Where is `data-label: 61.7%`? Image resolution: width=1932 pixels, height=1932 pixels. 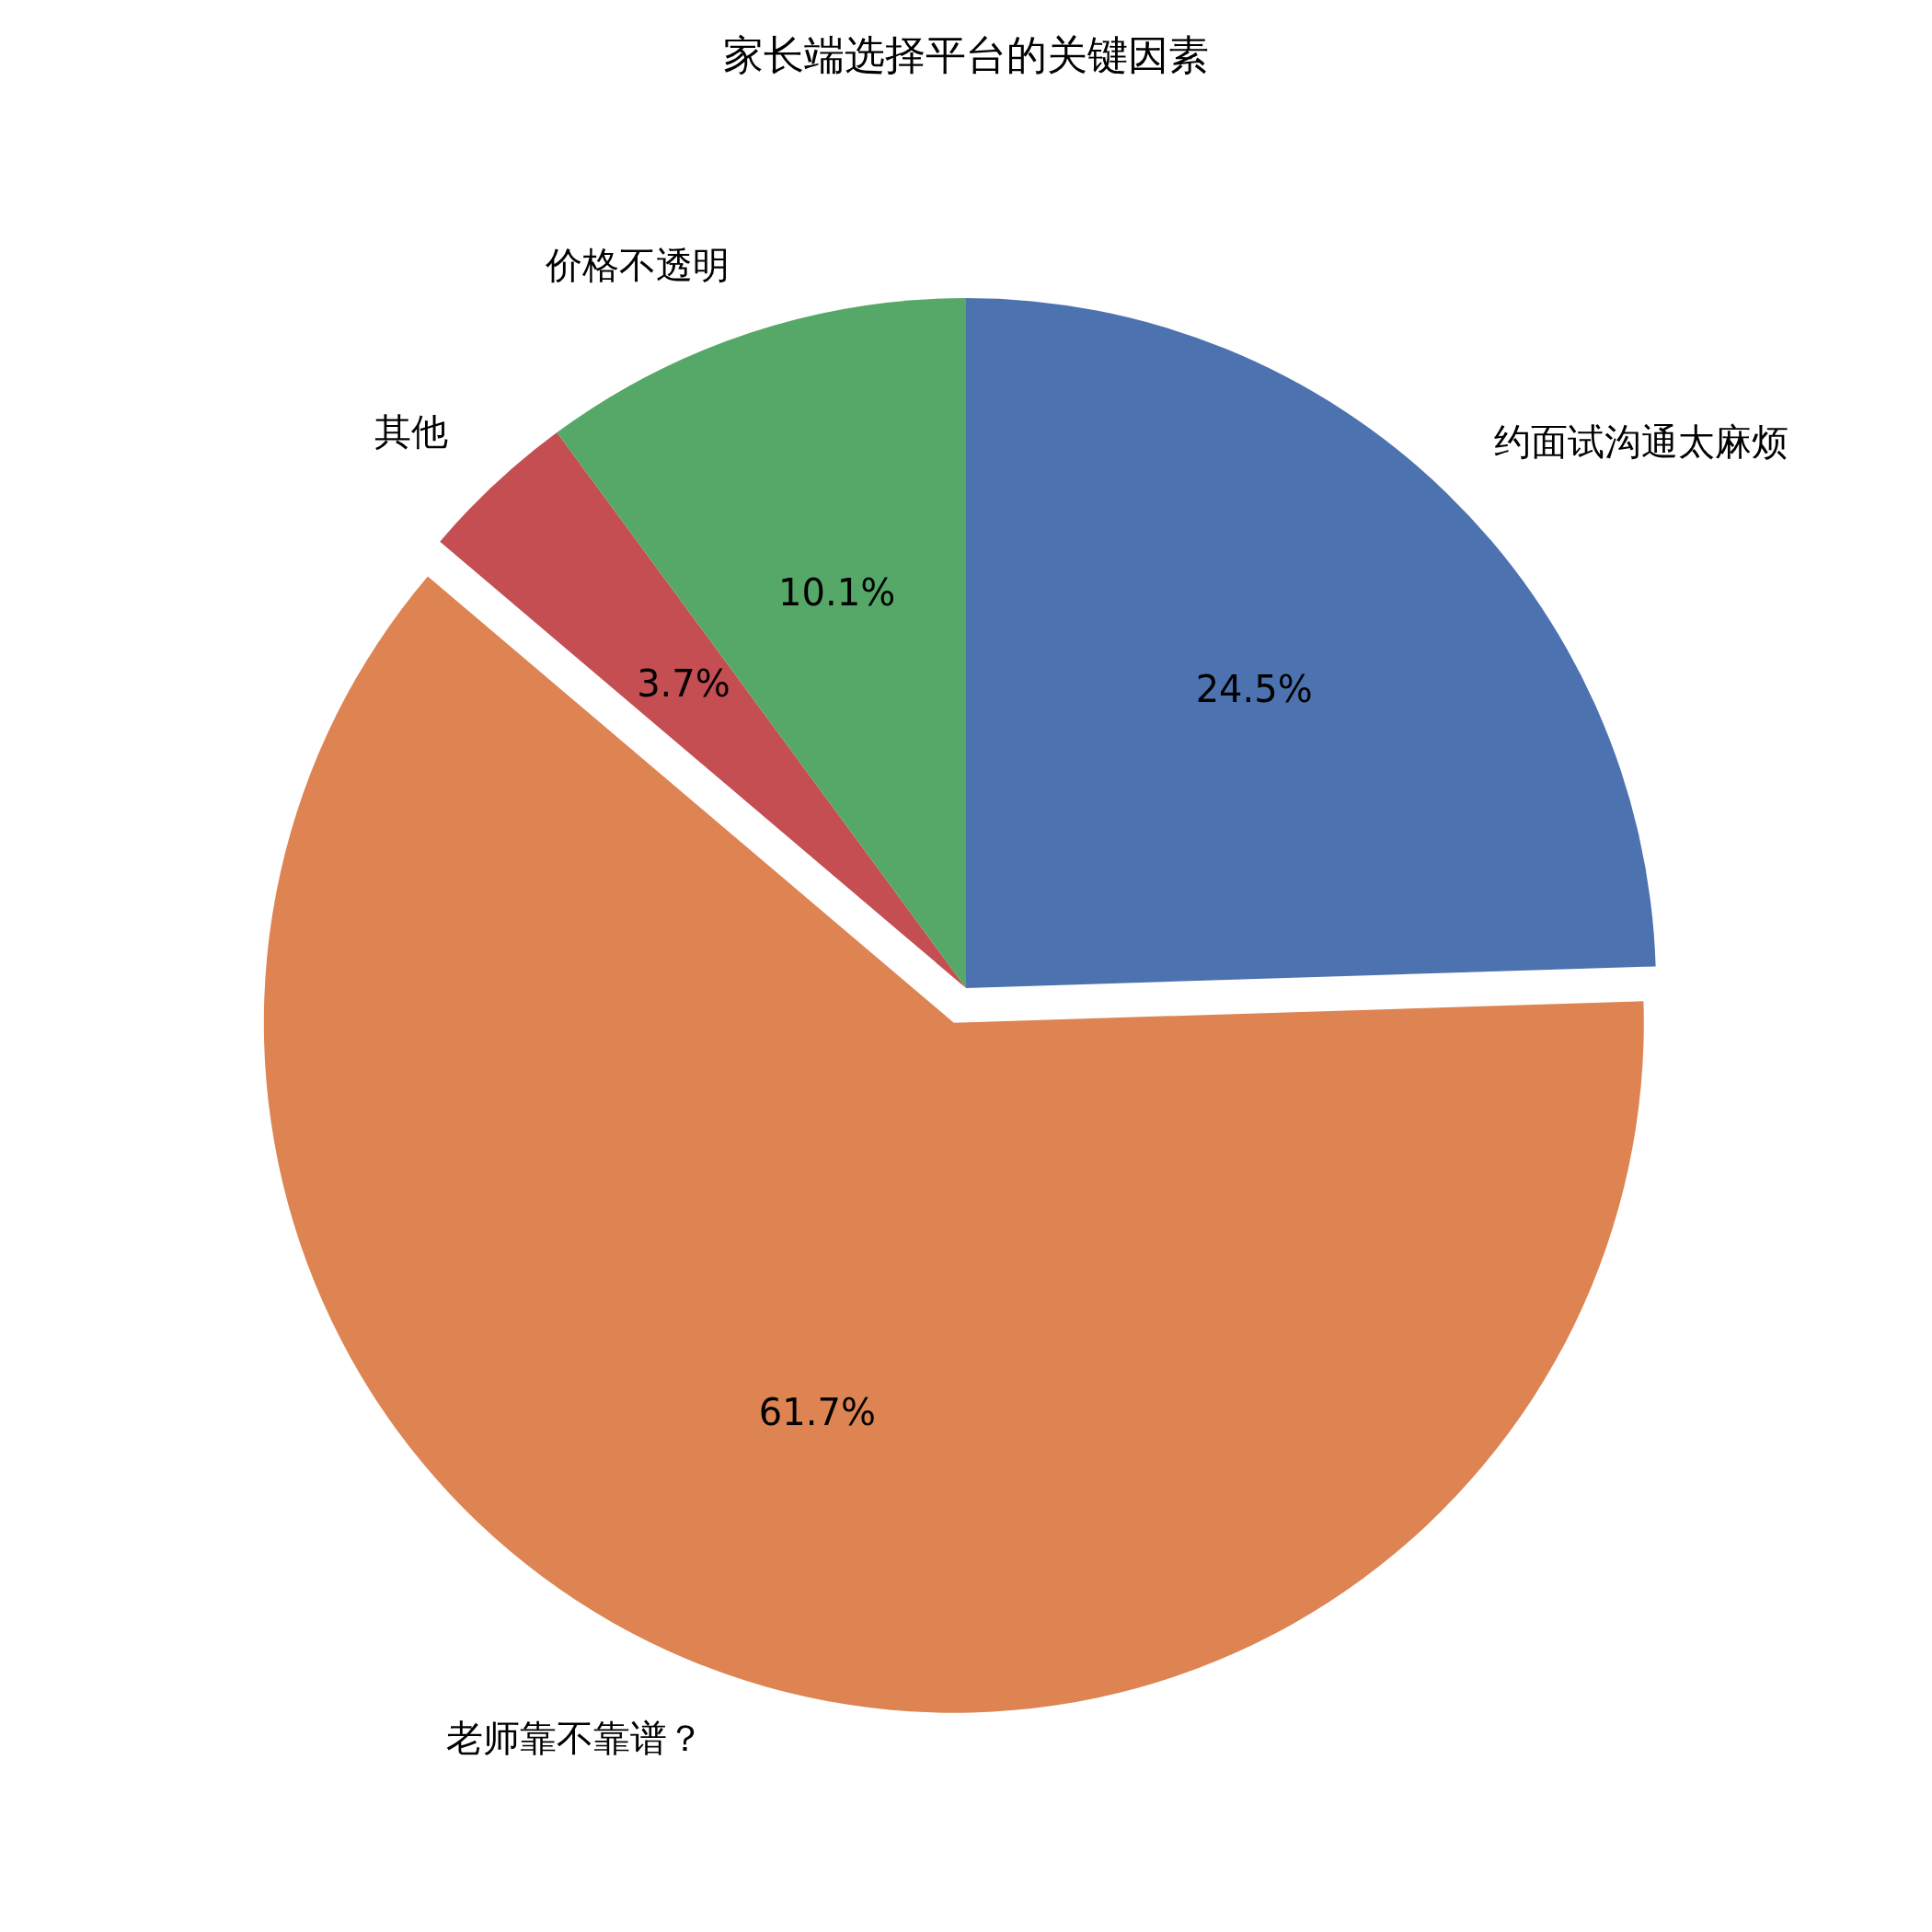
data-label: 61.7% is located at coordinates (817, 1411).